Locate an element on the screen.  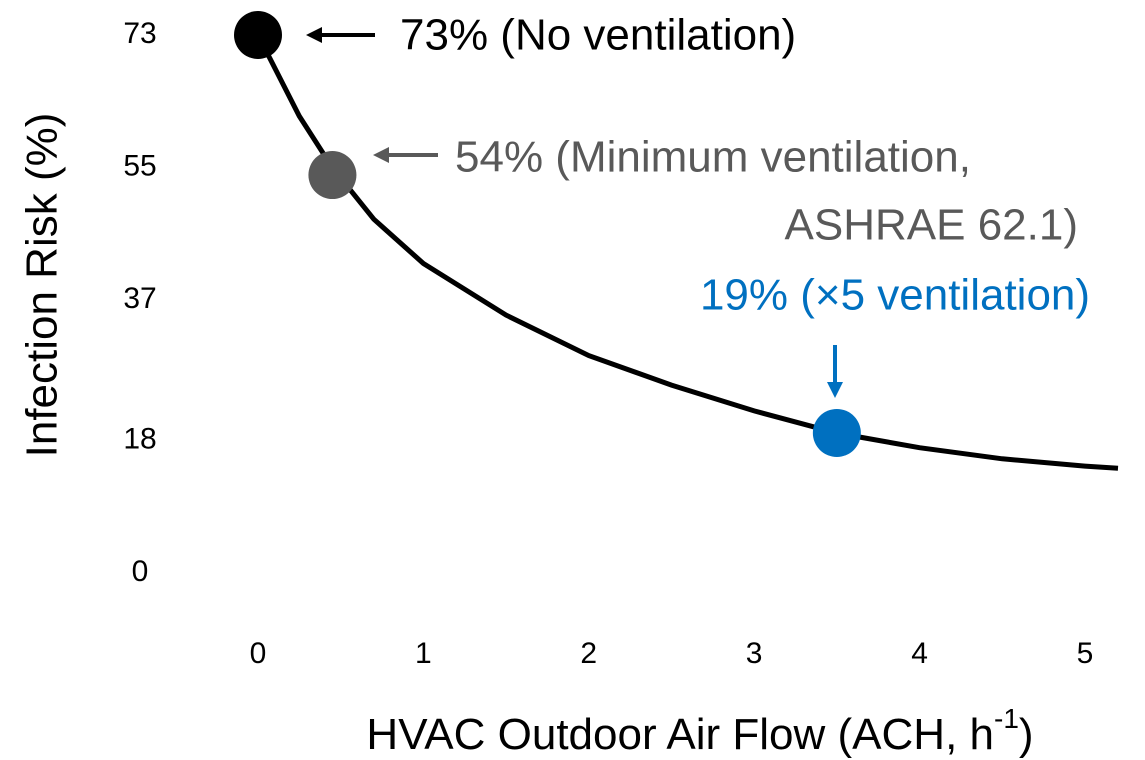
annotation: 73% (No ventilation) is located at coordinates (598, 35).